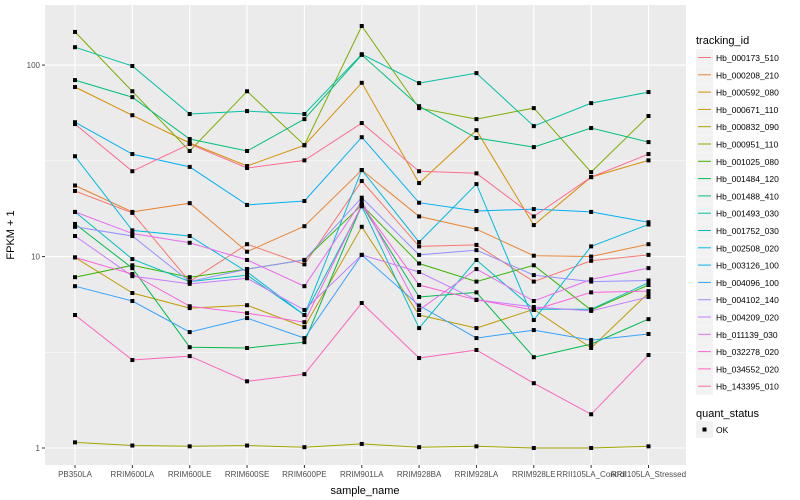 The width and height of the screenshot is (800, 500). Describe the element at coordinates (737, 75) in the screenshot. I see `legend-item: Hb_000208_210` at that location.